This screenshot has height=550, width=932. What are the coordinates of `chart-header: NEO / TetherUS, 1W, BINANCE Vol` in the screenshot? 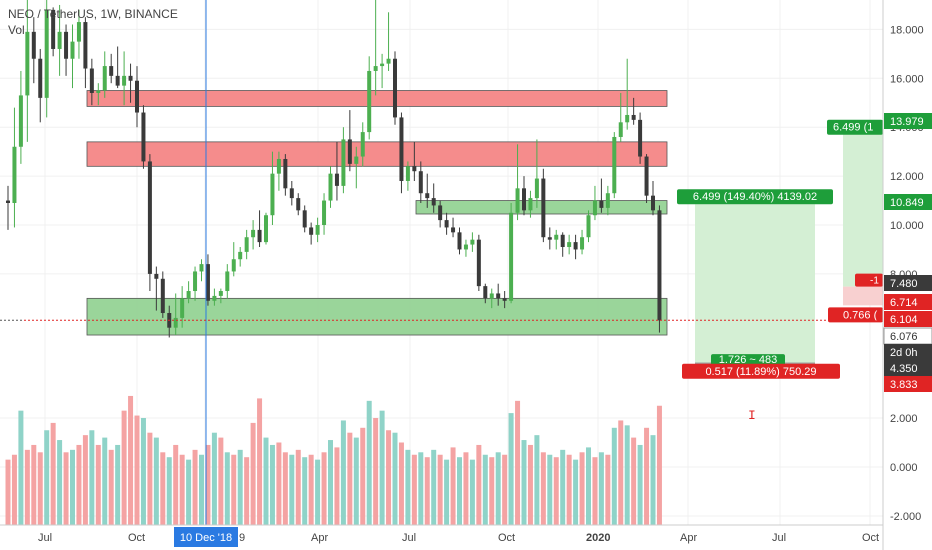 It's located at (93, 22).